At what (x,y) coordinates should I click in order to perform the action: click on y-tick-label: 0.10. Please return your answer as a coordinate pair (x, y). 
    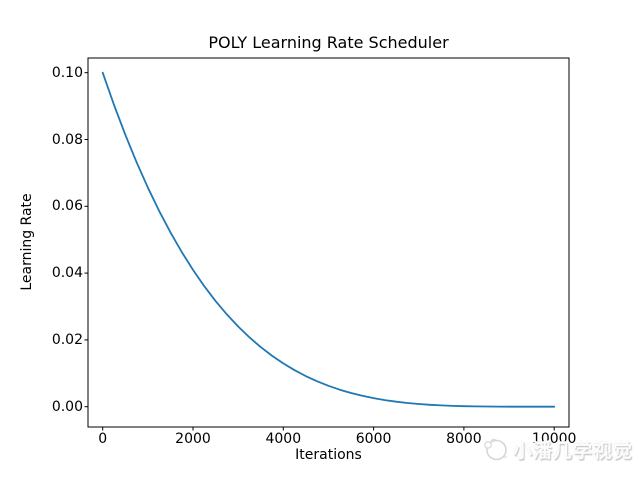
    Looking at the image, I should click on (67, 72).